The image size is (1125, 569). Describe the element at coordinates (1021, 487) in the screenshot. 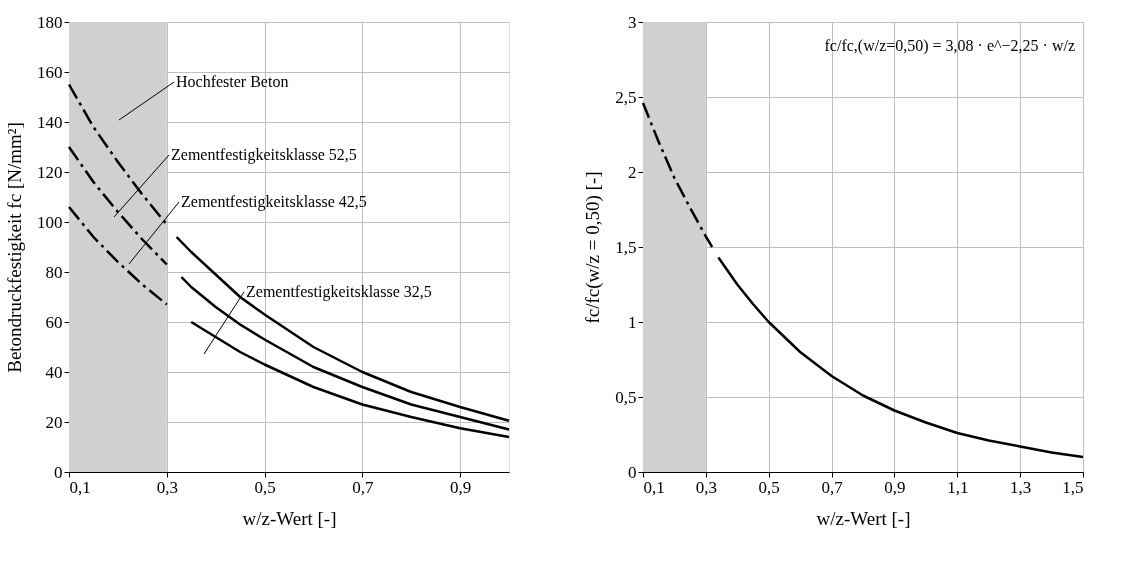

I see `x-tick-label: 1,3` at that location.